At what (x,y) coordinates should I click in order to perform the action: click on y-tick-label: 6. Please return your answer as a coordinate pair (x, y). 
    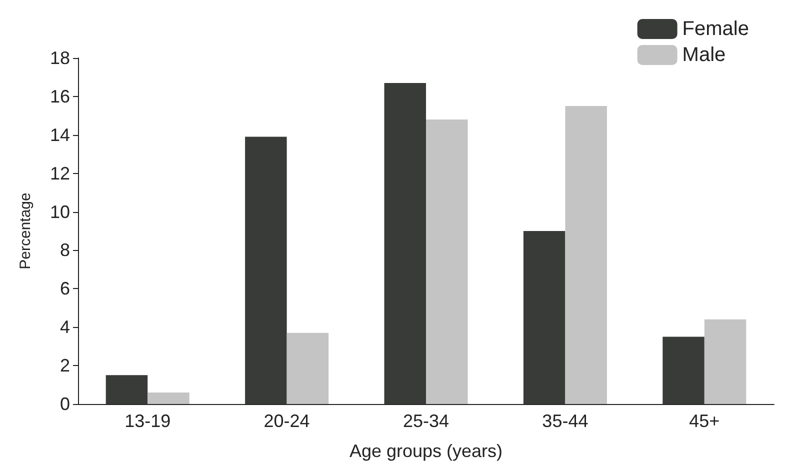
    Looking at the image, I should click on (65, 288).